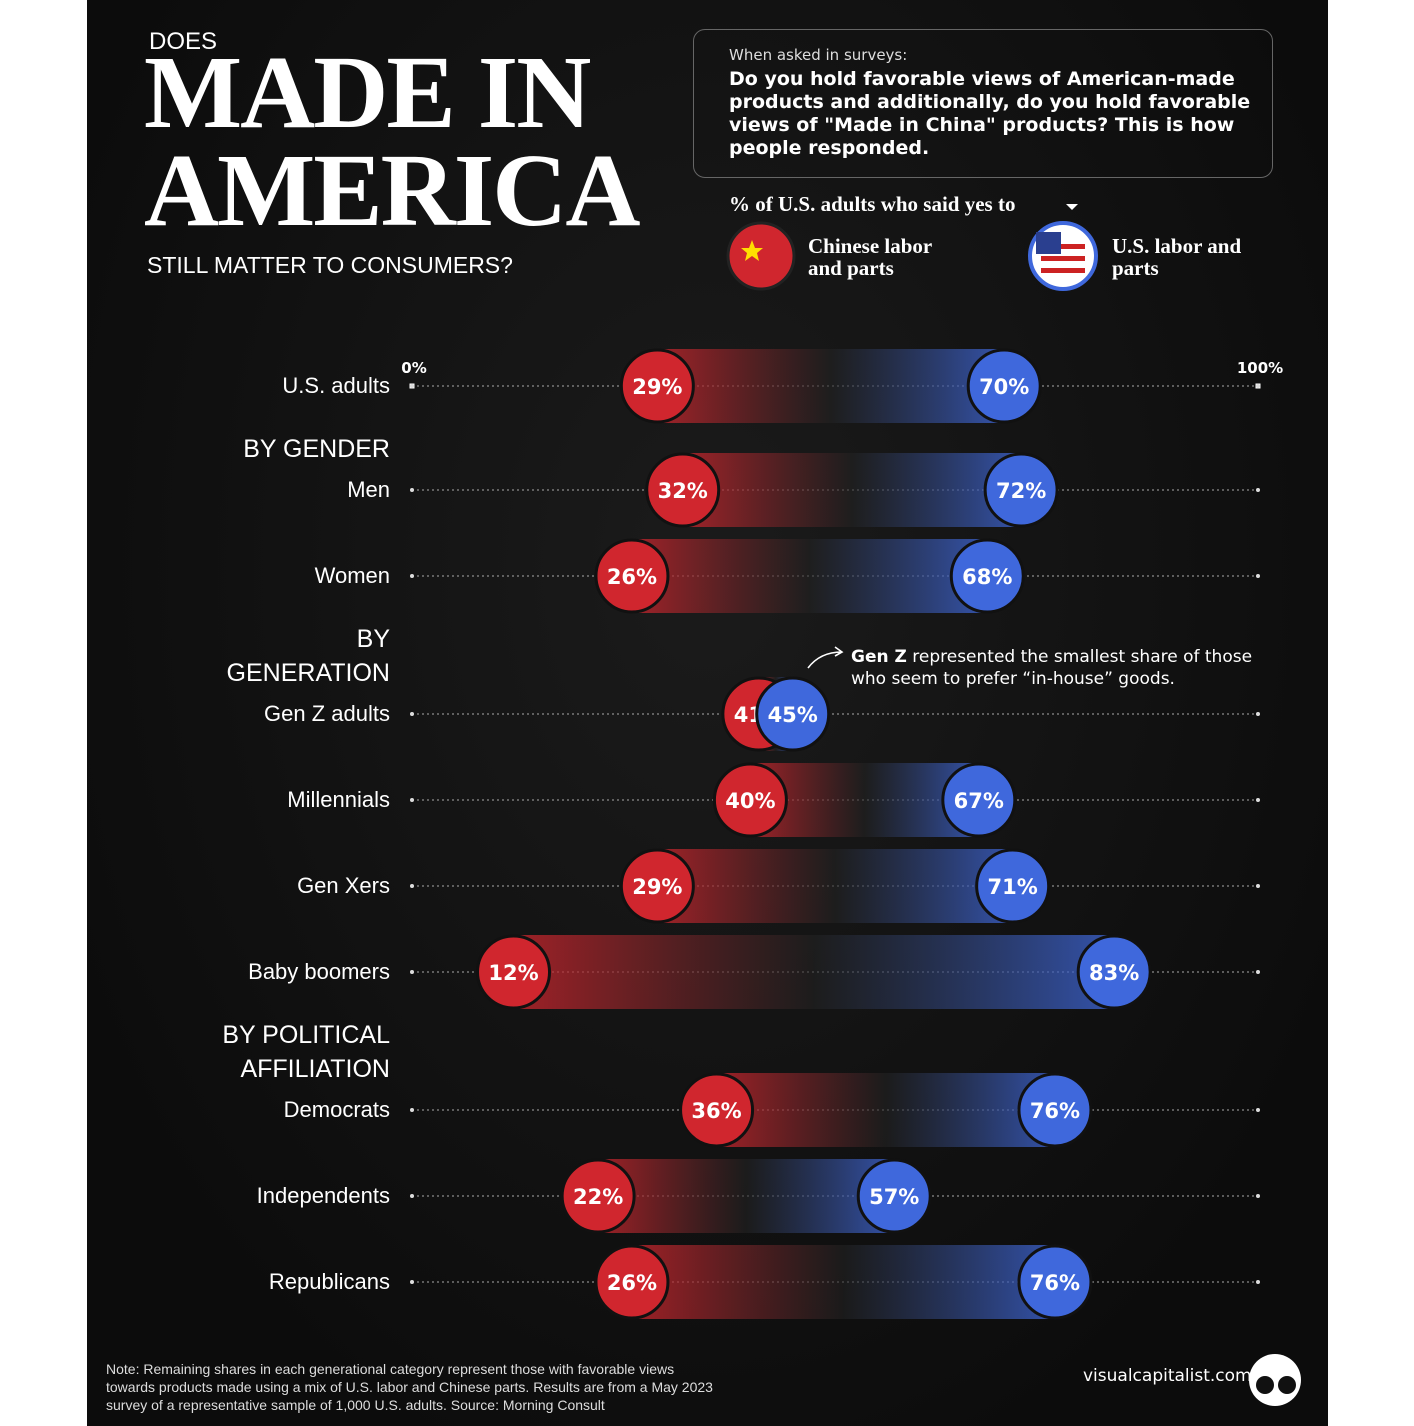 This screenshot has width=1414, height=1426. Describe the element at coordinates (1167, 1376) in the screenshot. I see `brand: visualcapitalist.com` at that location.